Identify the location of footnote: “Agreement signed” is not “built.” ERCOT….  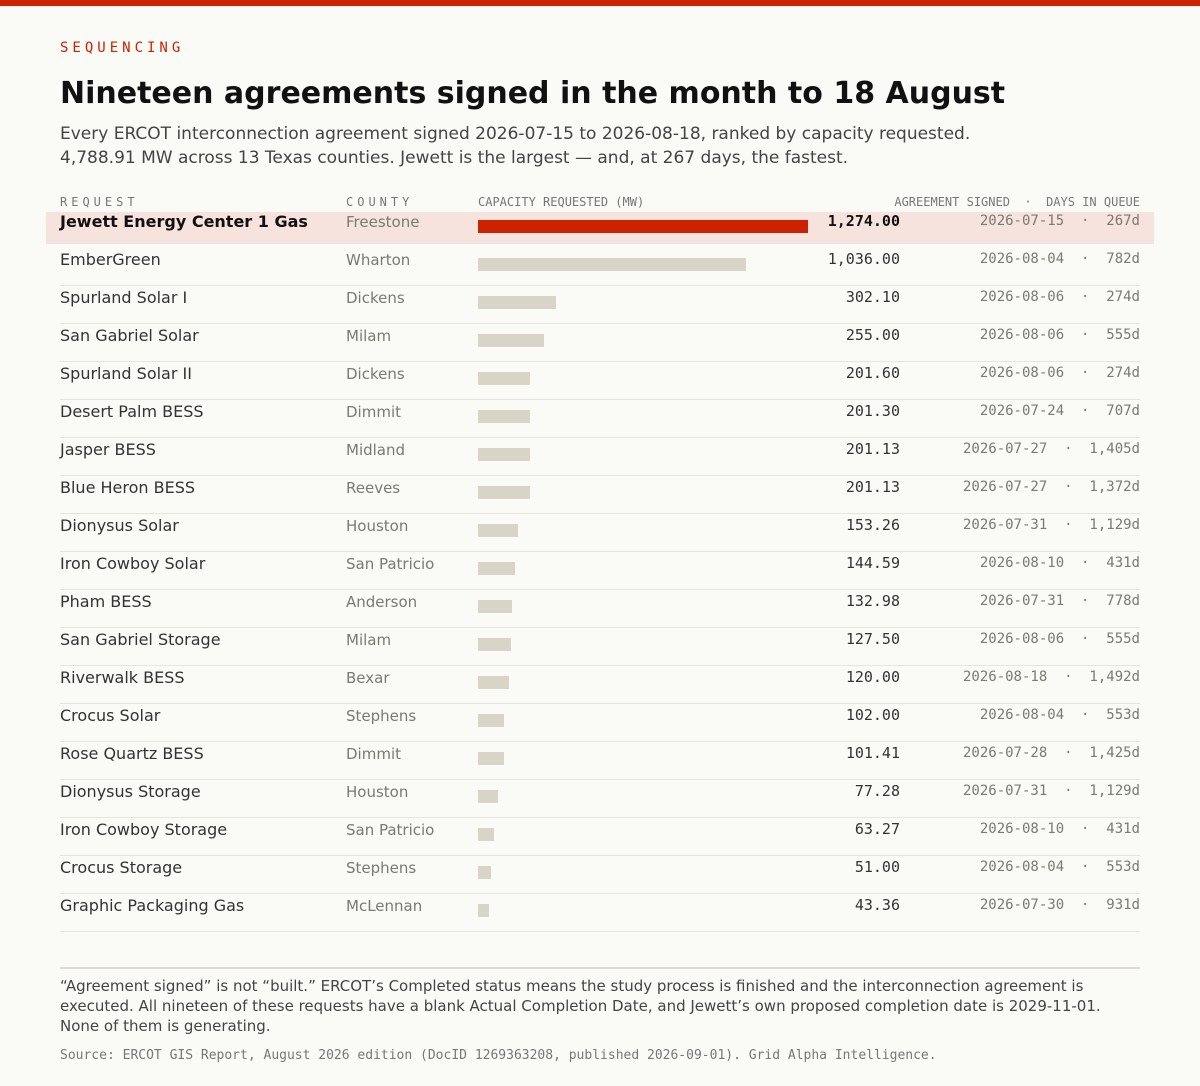
(580, 1006).